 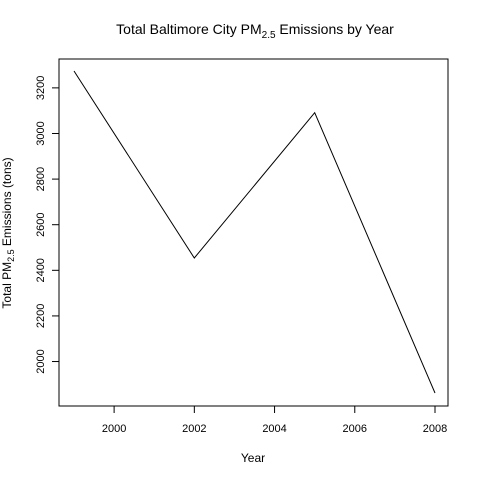 What do you see at coordinates (355, 429) in the screenshot?
I see `x-tick-label: 2006` at bounding box center [355, 429].